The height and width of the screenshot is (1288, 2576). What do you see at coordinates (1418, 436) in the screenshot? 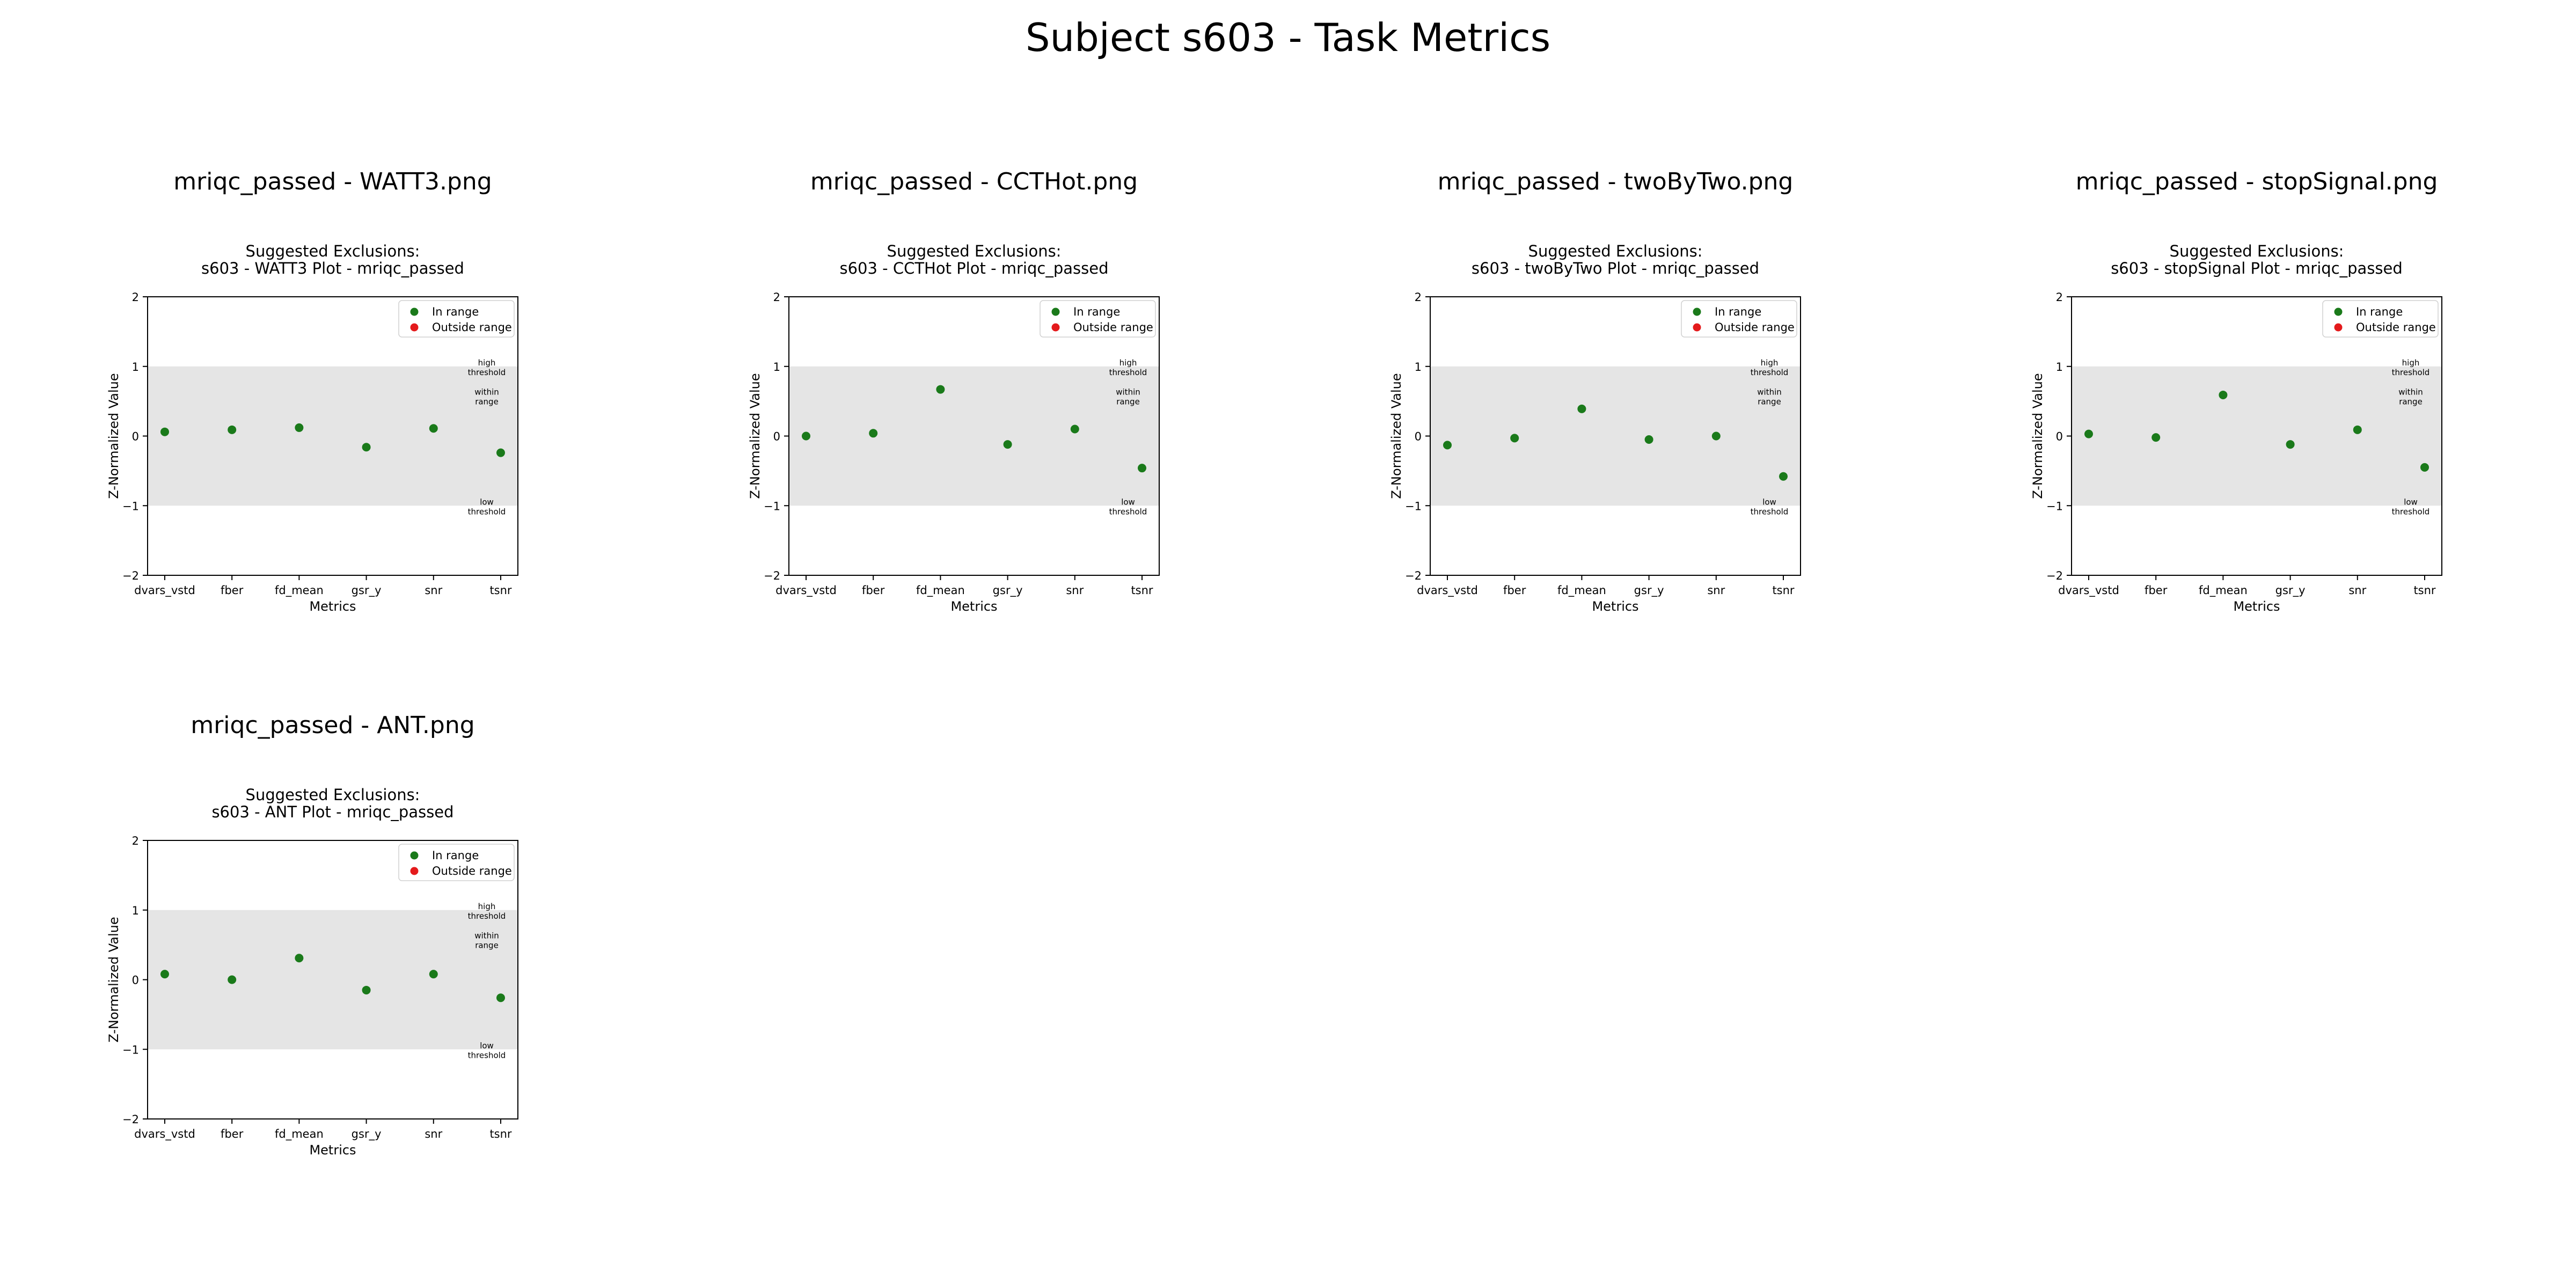
I see `y-tick-label: 0` at bounding box center [1418, 436].